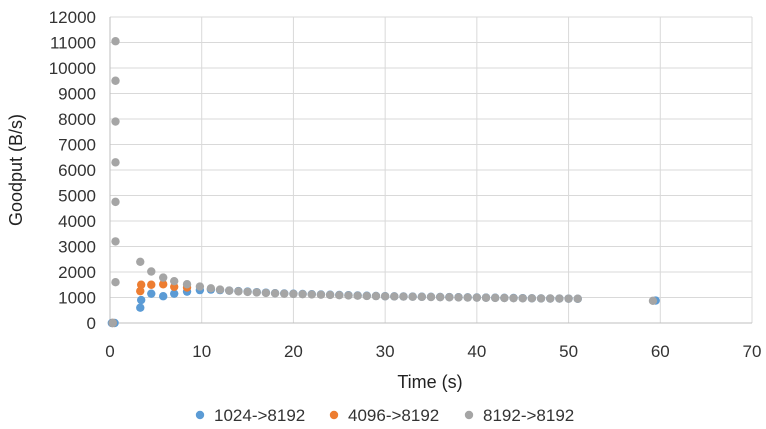 The image size is (766, 429). I want to click on y-tick-label: 8000, so click(77, 119).